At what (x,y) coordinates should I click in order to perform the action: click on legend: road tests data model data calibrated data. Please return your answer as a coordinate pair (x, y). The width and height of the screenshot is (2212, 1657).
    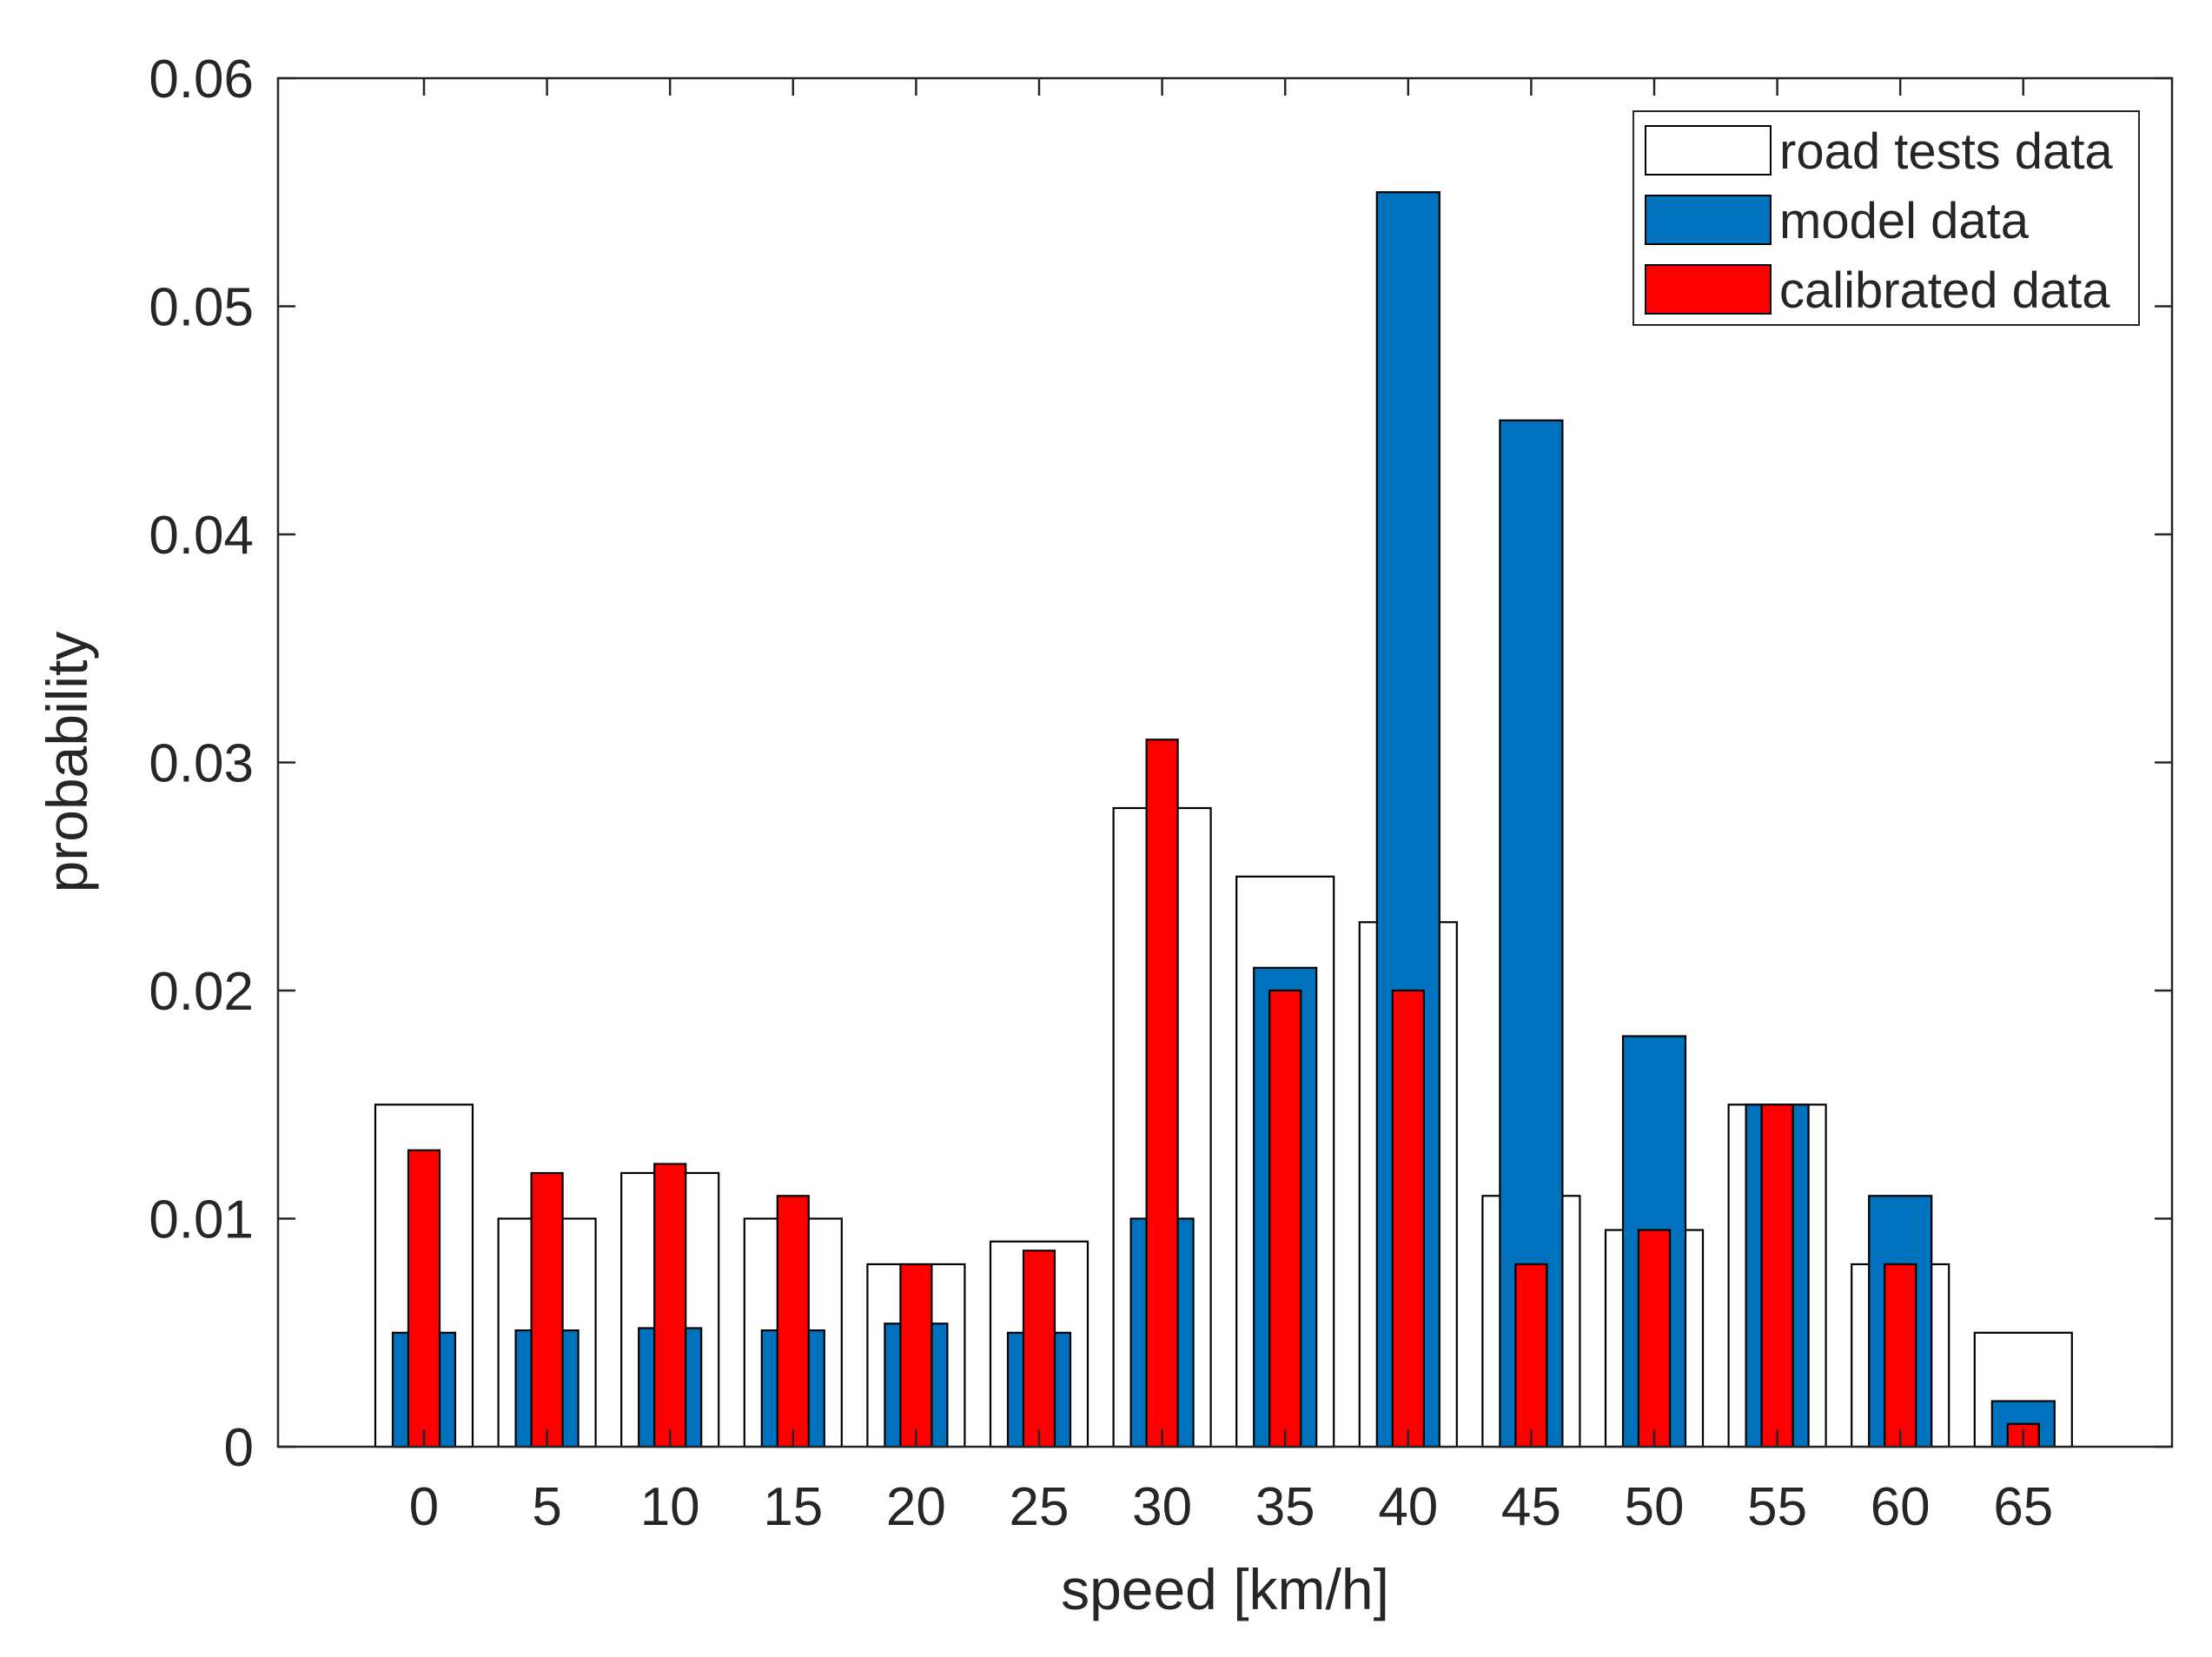
    Looking at the image, I should click on (1886, 218).